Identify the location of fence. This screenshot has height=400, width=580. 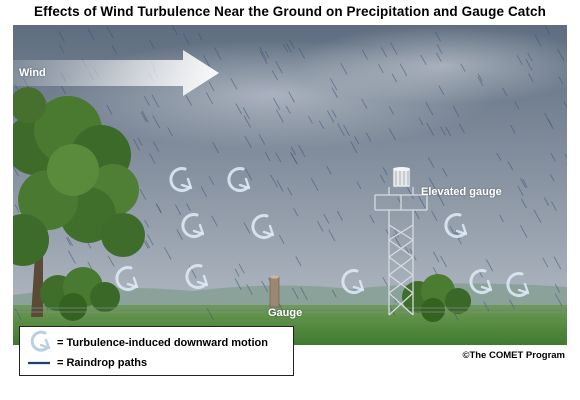
(290, 310).